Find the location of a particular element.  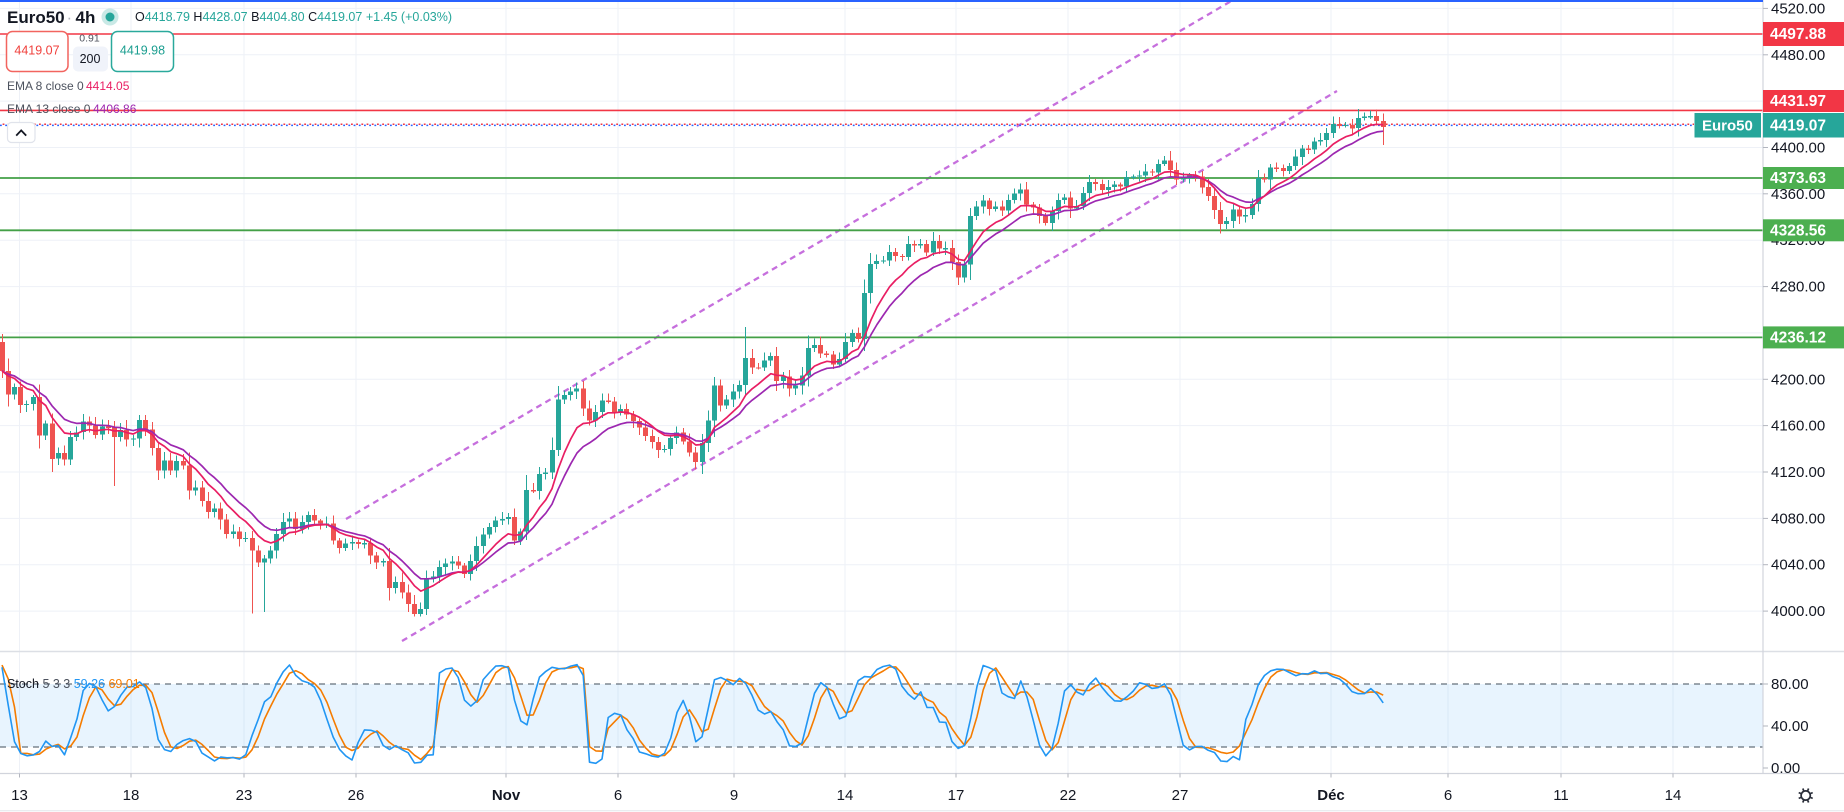

svg-text: 4000.00 is located at coordinates (1798, 611).